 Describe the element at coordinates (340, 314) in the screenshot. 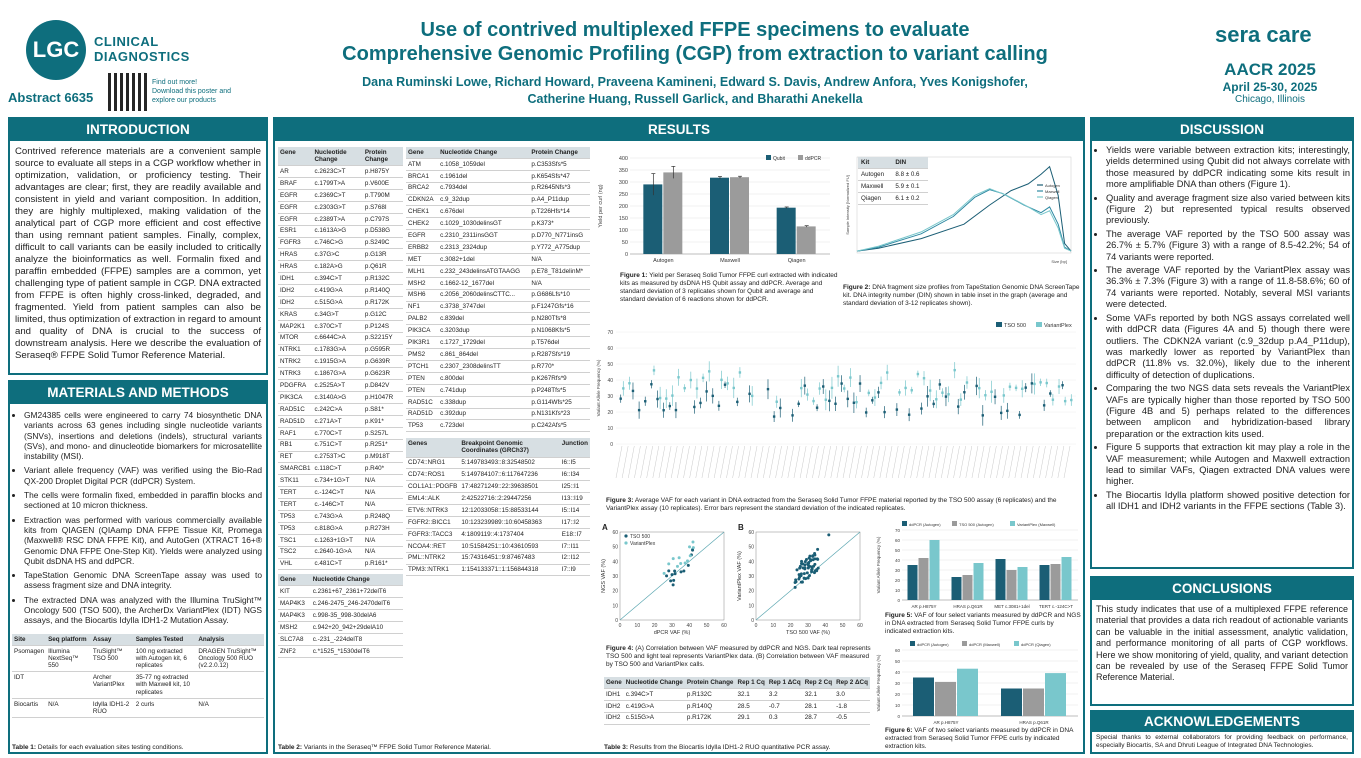

I see `table-row: KRAS c.34G>T p.G12C` at that location.